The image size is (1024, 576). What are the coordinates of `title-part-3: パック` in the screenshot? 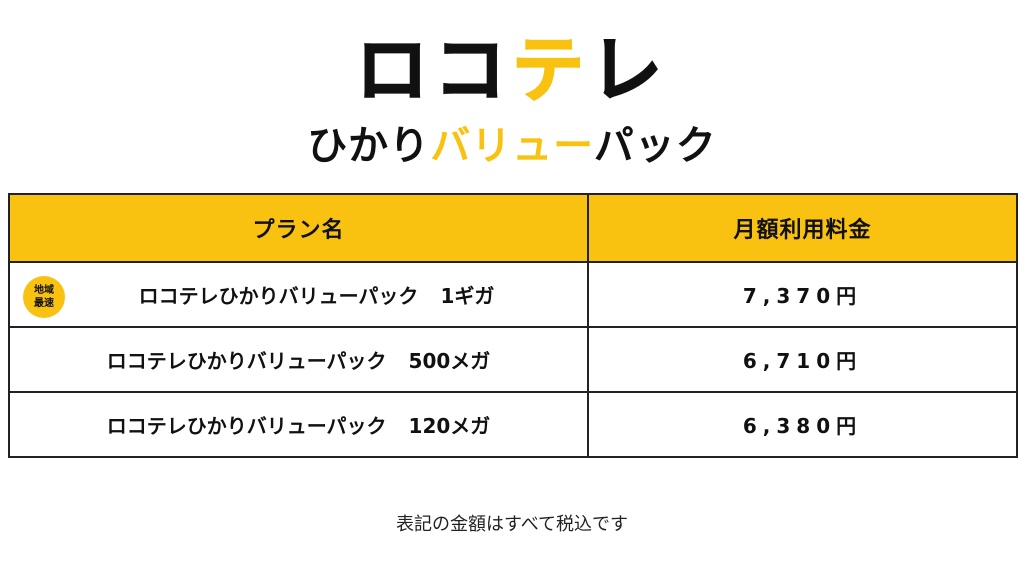 It's located at (655, 146).